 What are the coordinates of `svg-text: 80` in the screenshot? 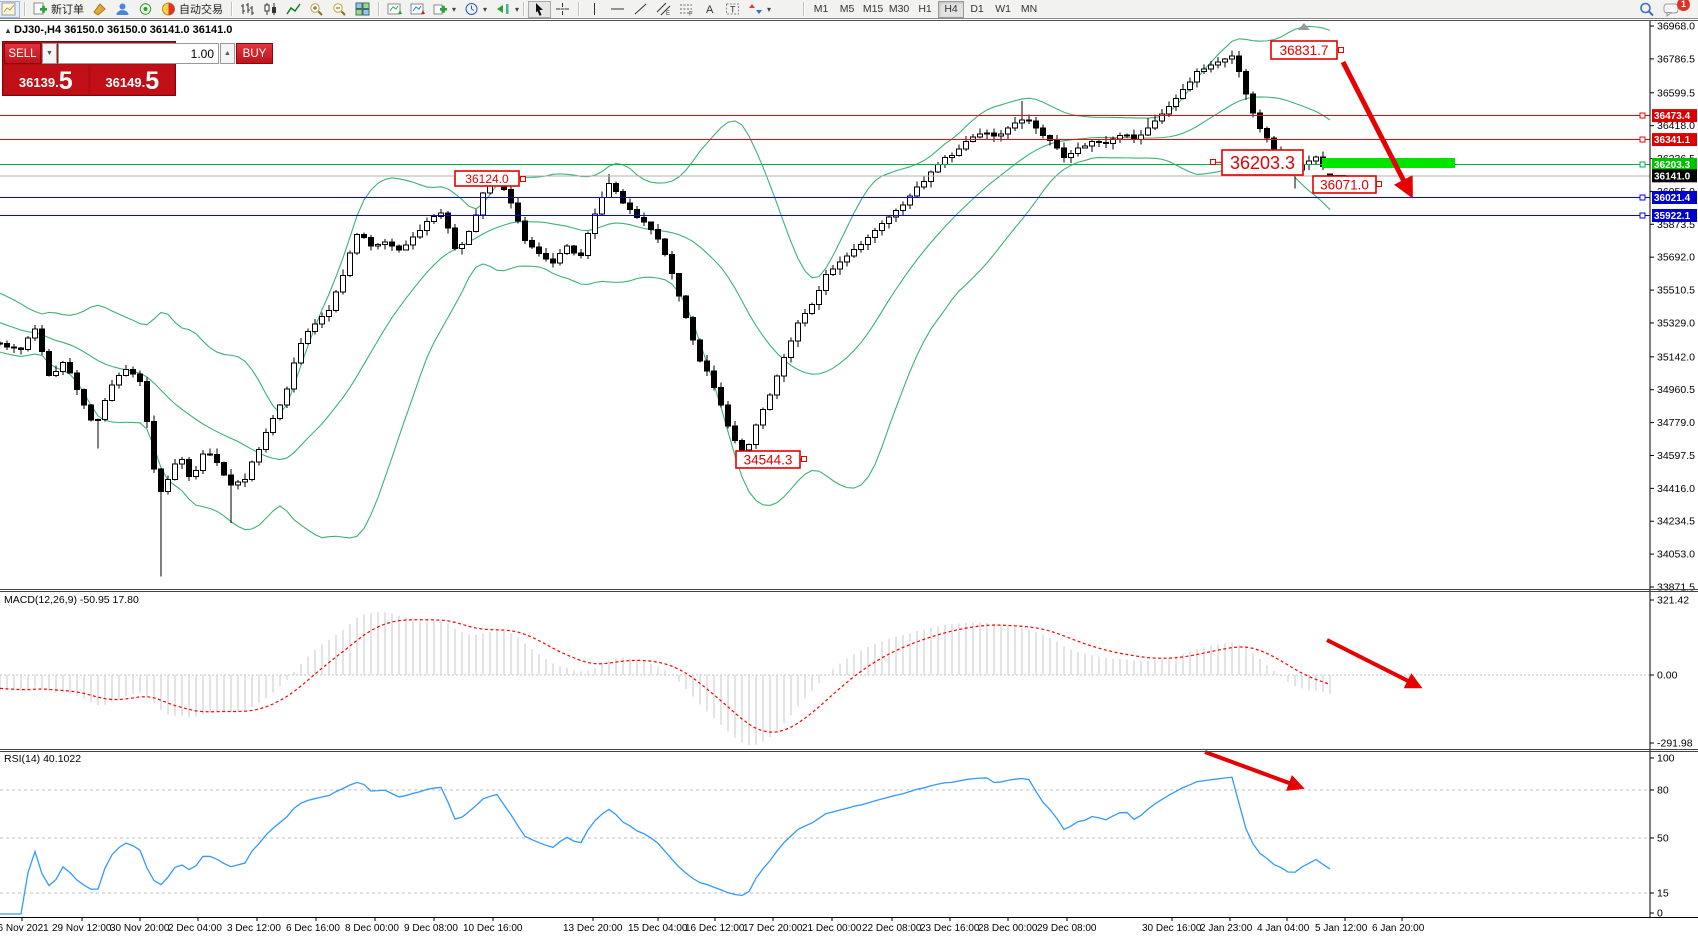 It's located at (1663, 791).